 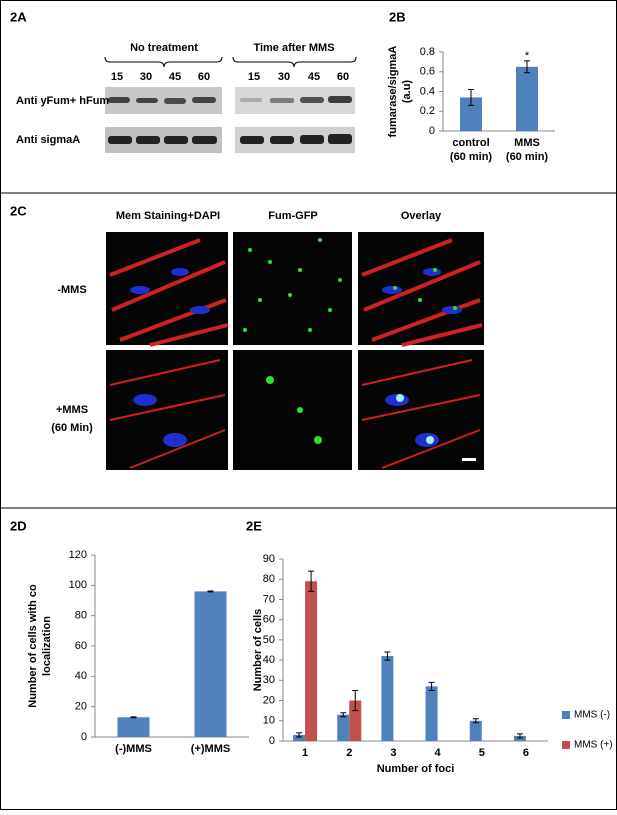 What do you see at coordinates (393, 753) in the screenshot?
I see `x-tick-label: 3` at bounding box center [393, 753].